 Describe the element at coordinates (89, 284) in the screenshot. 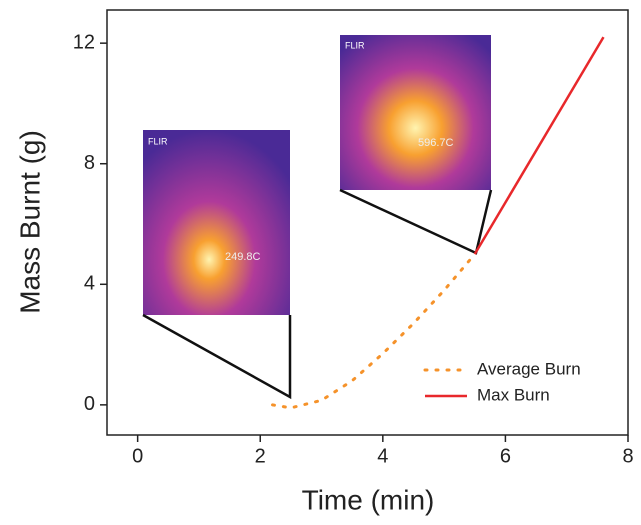

I see `y-tick-label: 4` at that location.